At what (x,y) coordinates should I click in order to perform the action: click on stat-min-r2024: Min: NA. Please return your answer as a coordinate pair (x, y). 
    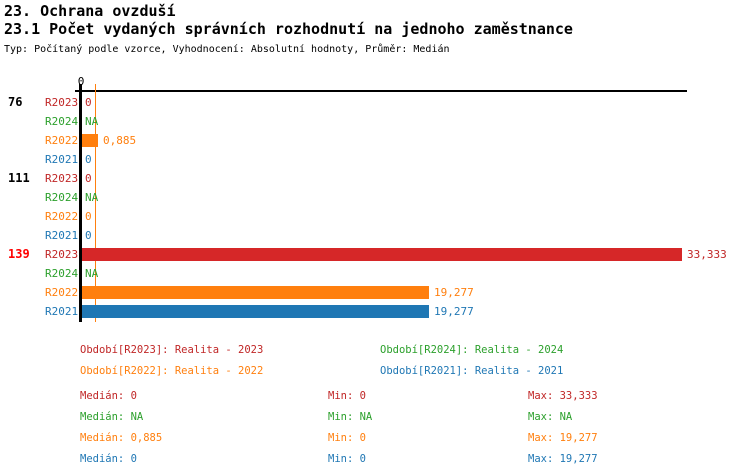
    Looking at the image, I should click on (350, 417).